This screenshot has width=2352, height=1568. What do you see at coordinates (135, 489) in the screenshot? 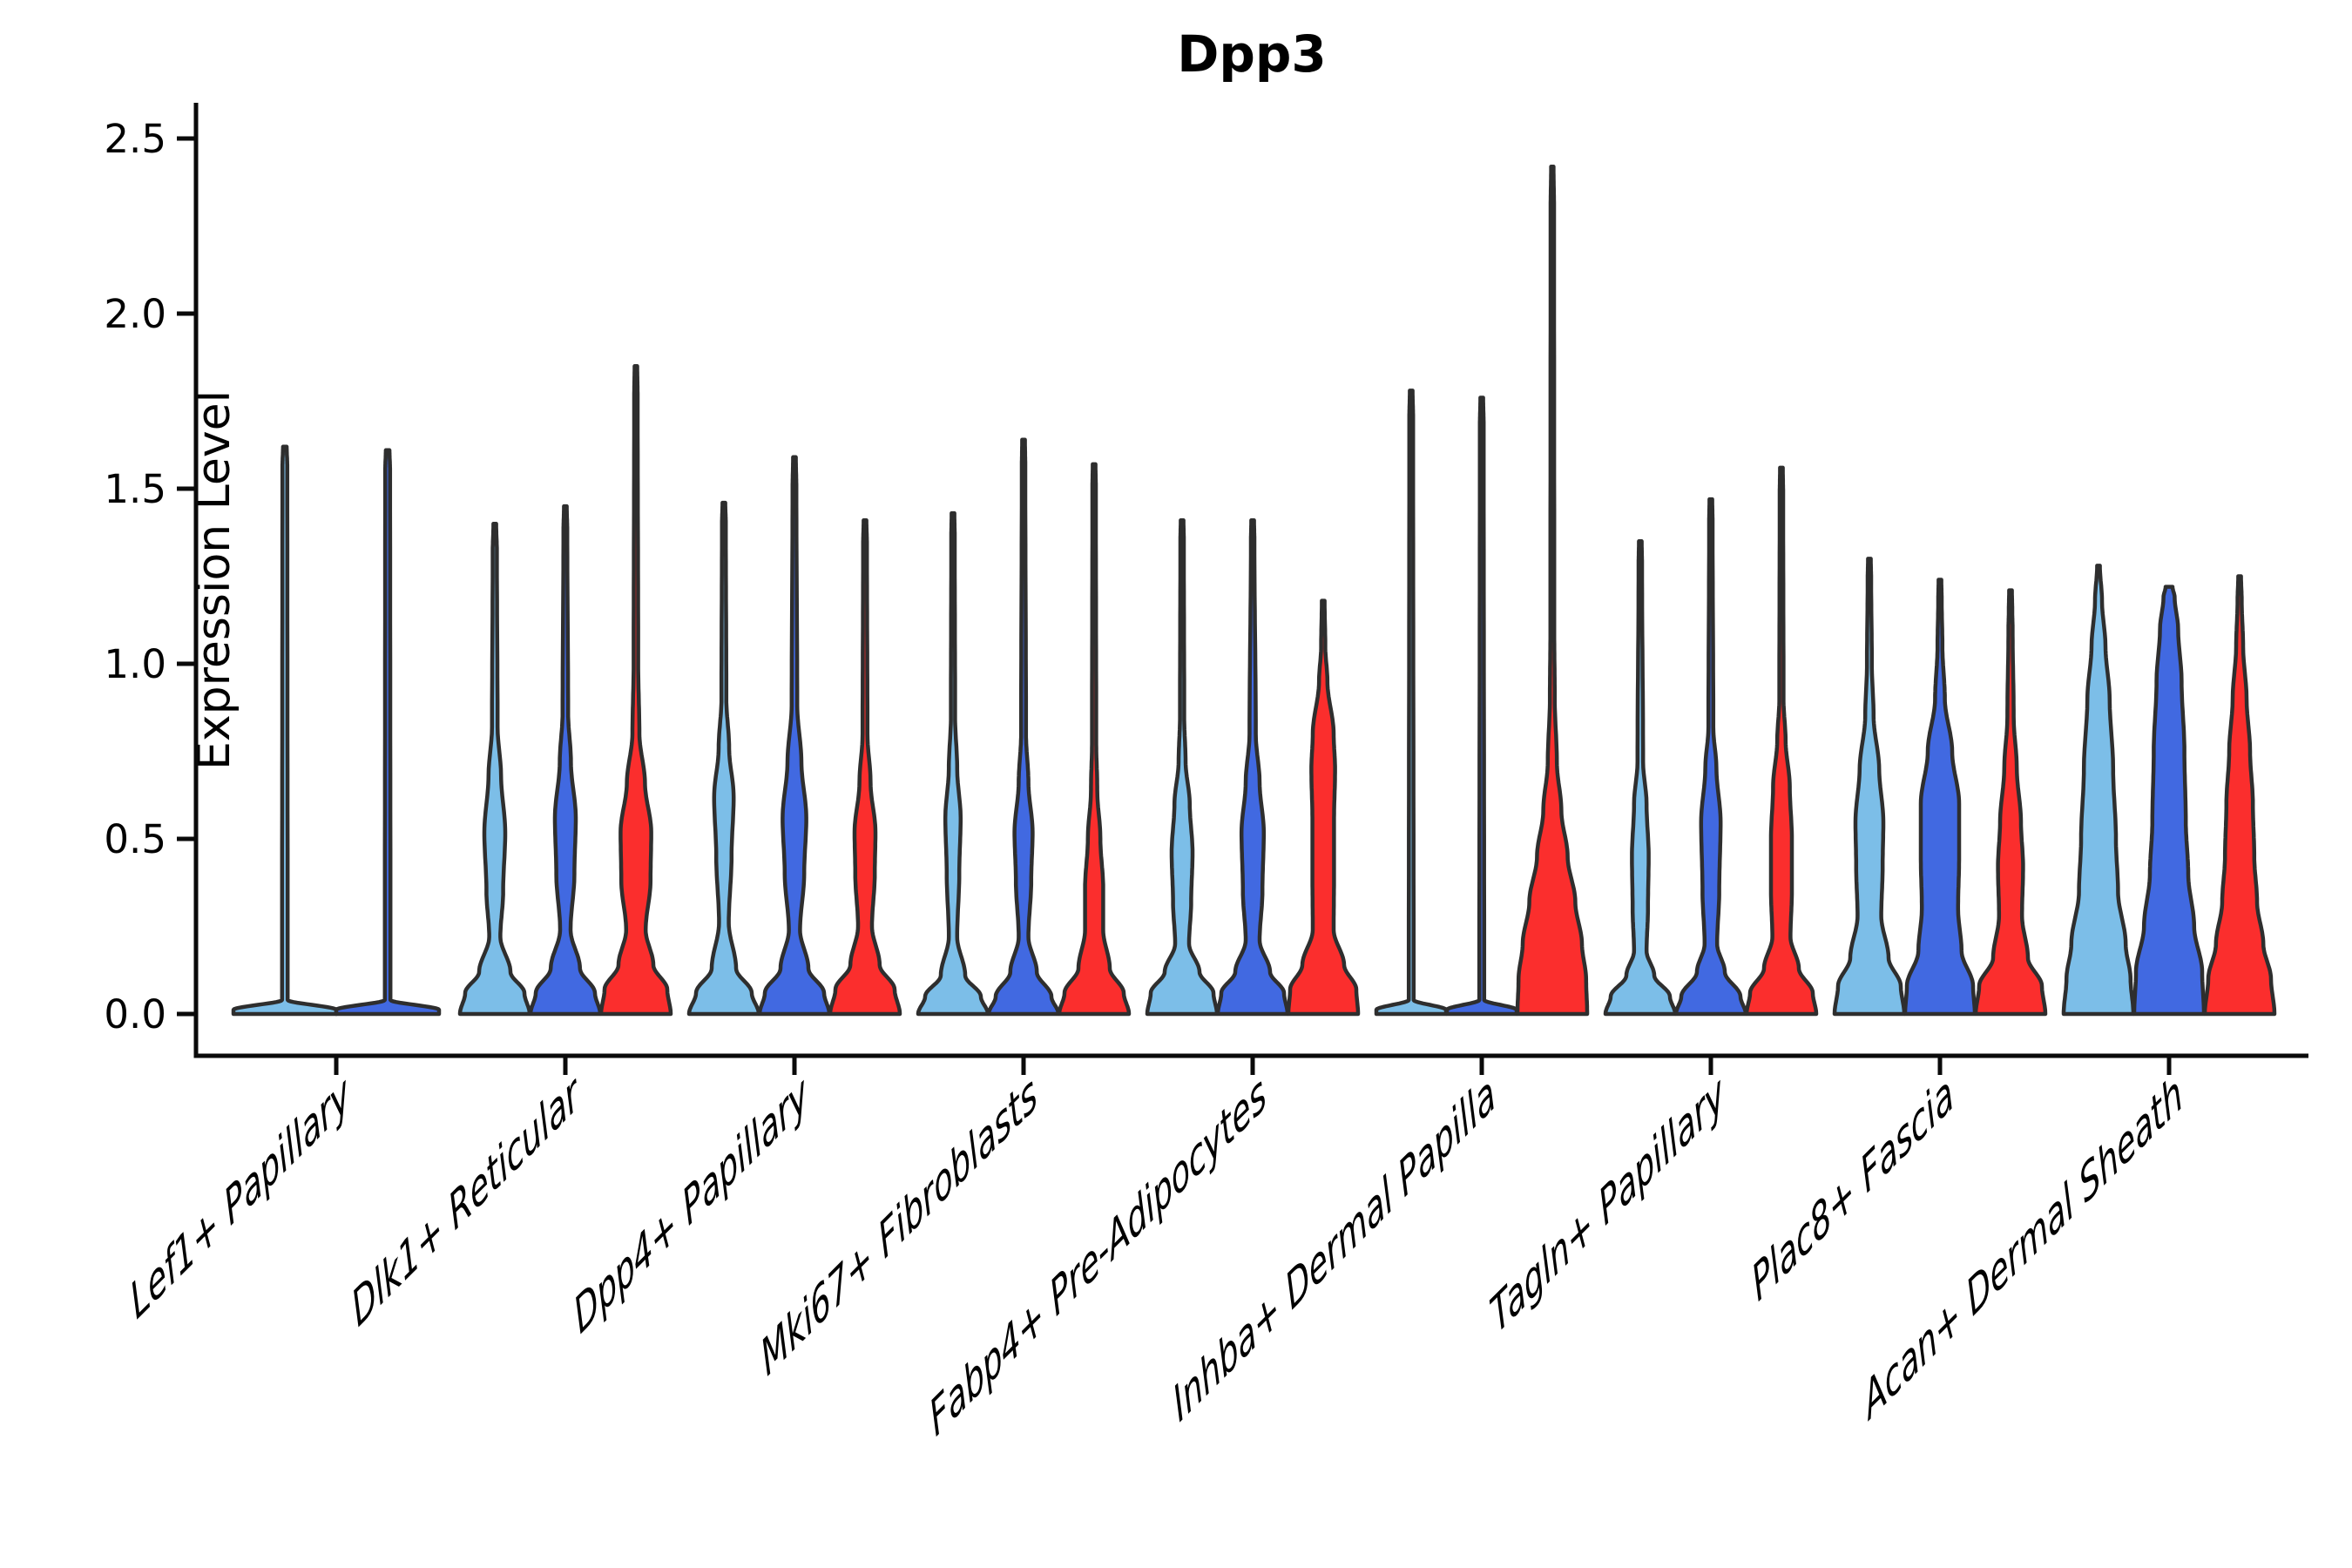
I see `y-tick-label: 1.5` at bounding box center [135, 489].